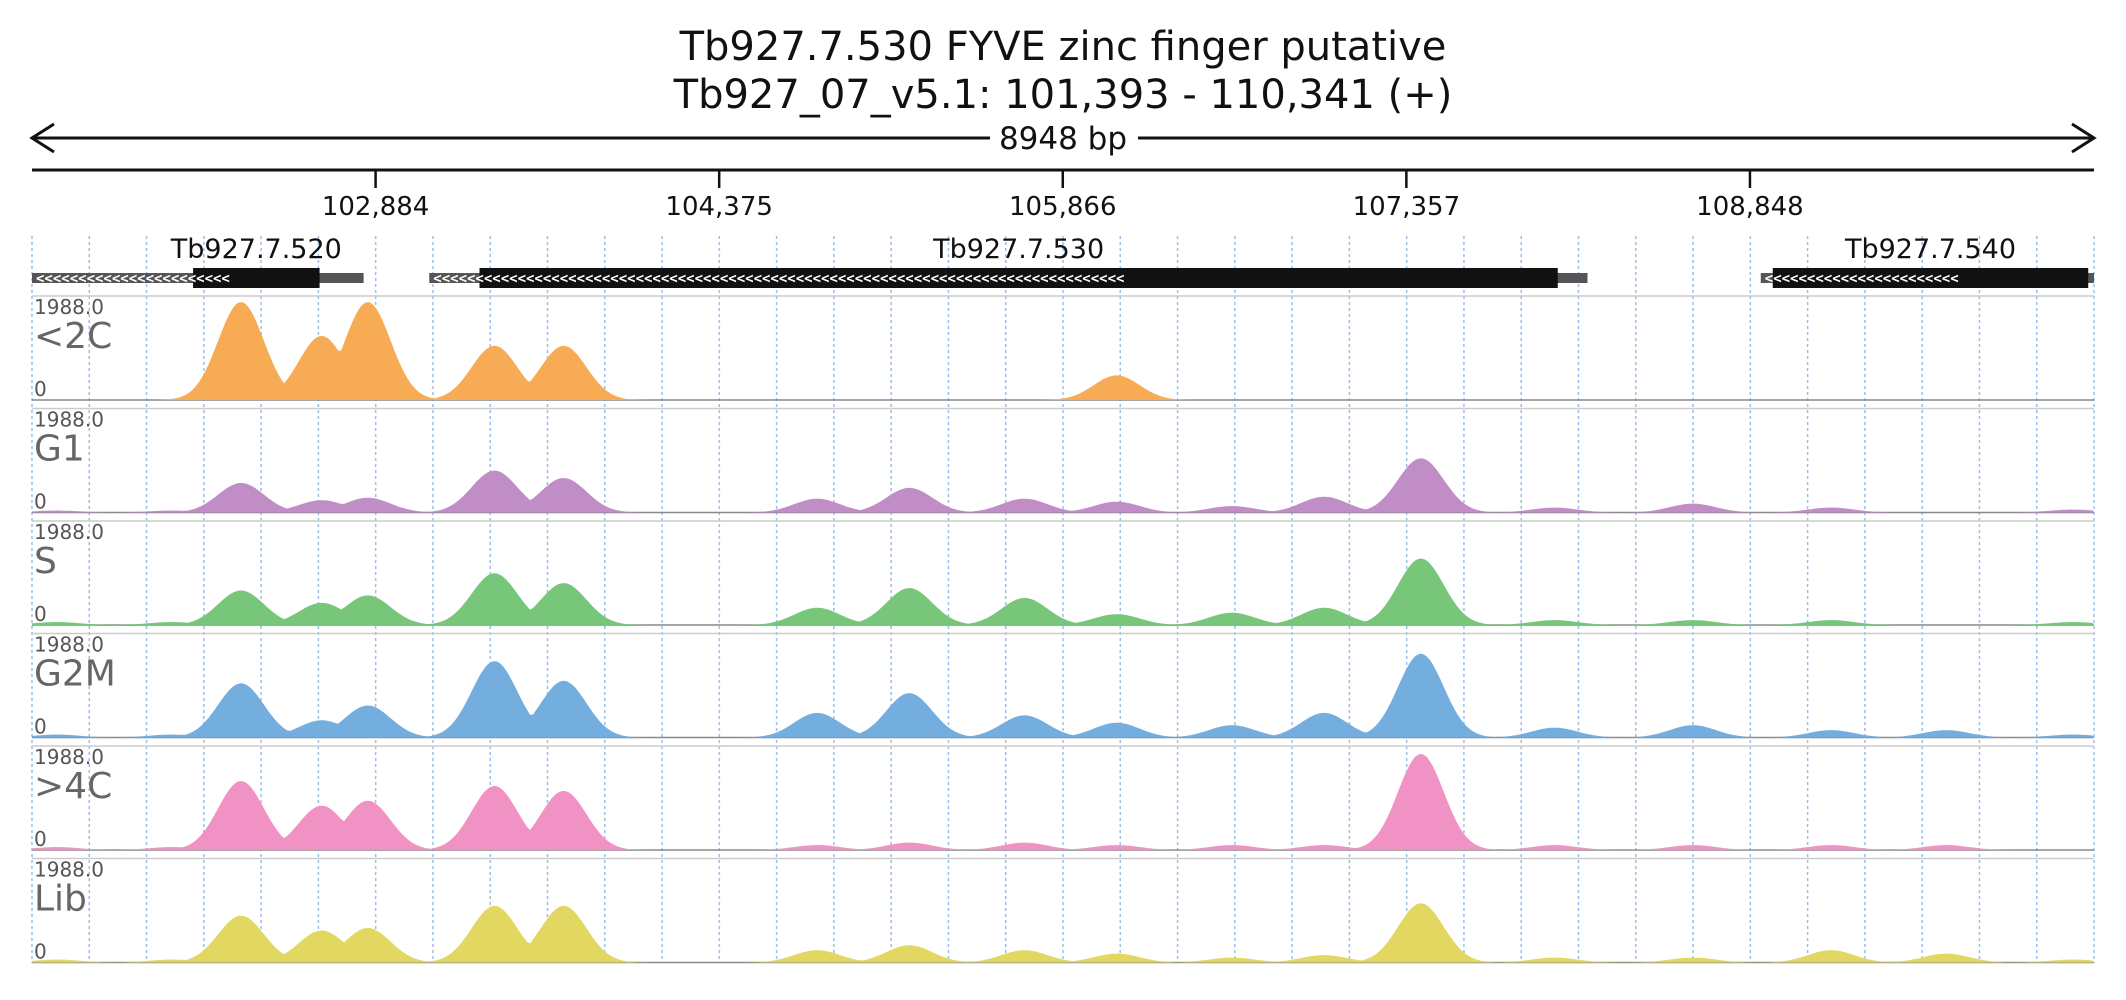 The height and width of the screenshot is (1000, 2126). Describe the element at coordinates (59, 449) in the screenshot. I see `track-name: G1` at that location.